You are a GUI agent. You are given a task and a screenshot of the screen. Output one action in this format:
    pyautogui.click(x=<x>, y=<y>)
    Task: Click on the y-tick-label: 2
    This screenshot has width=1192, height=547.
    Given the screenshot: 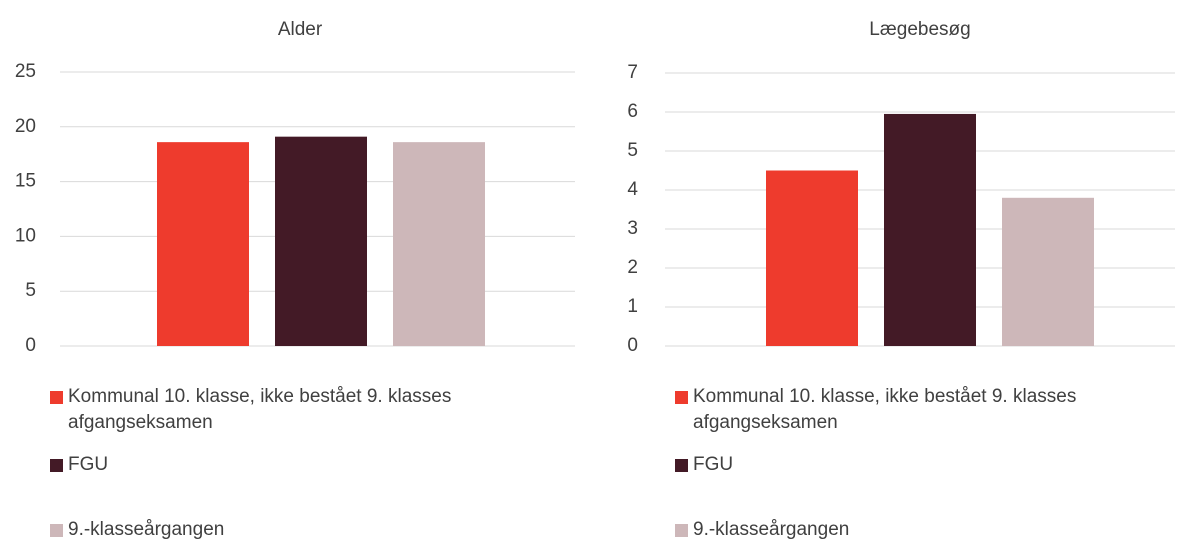 What is the action you would take?
    pyautogui.click(x=632, y=267)
    